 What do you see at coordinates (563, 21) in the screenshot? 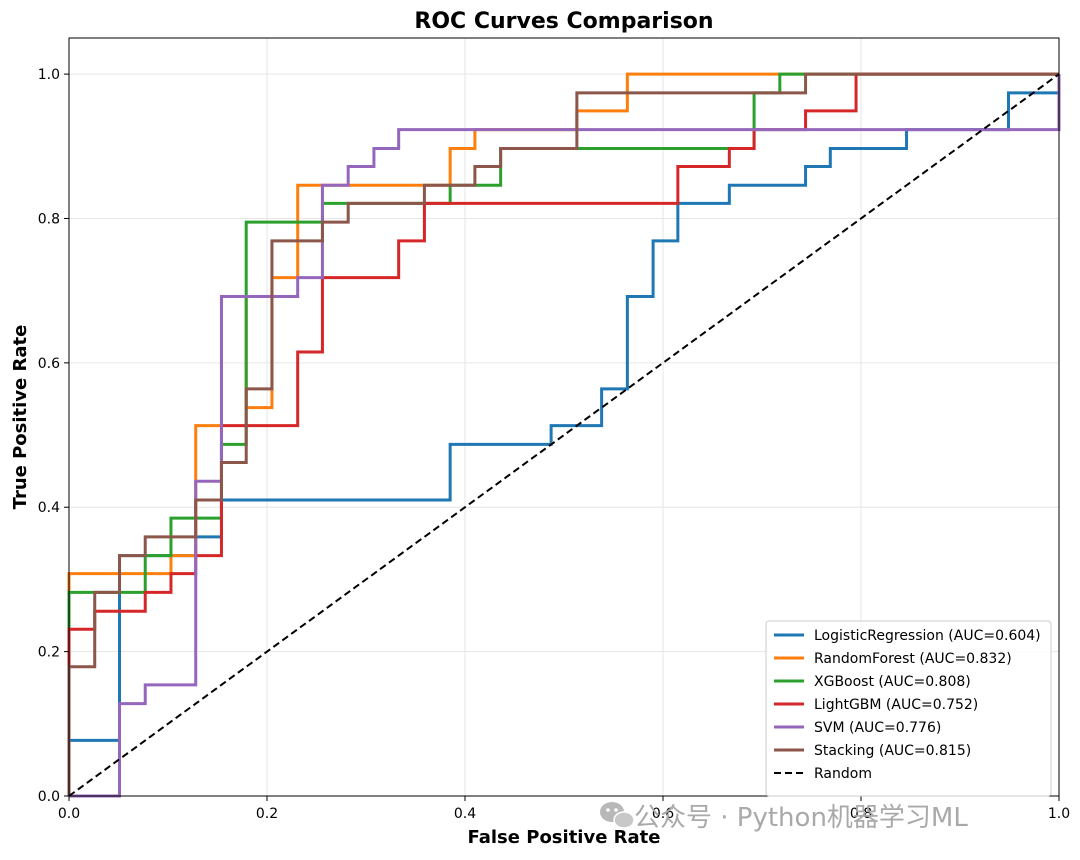
I see `chart-title: ROC Curves Comparison` at bounding box center [563, 21].